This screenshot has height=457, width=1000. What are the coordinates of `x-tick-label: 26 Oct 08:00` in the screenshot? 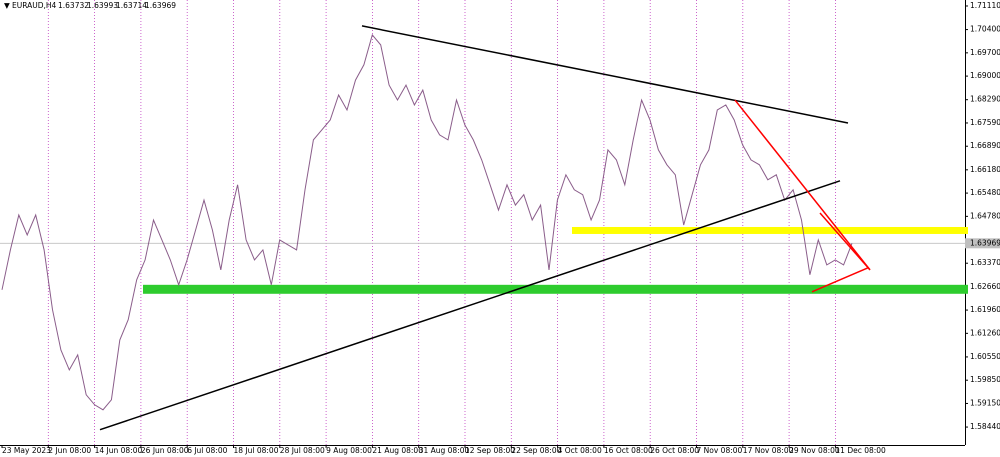 It's located at (674, 450).